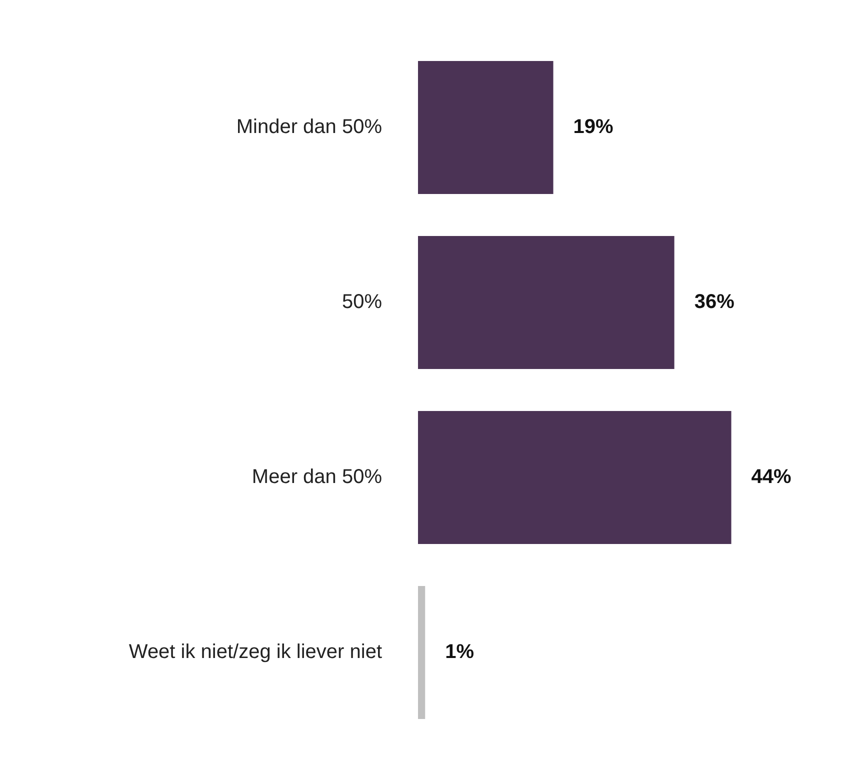 The width and height of the screenshot is (851, 780). What do you see at coordinates (309, 127) in the screenshot?
I see `y-tick-label: Minder dan 50%` at bounding box center [309, 127].